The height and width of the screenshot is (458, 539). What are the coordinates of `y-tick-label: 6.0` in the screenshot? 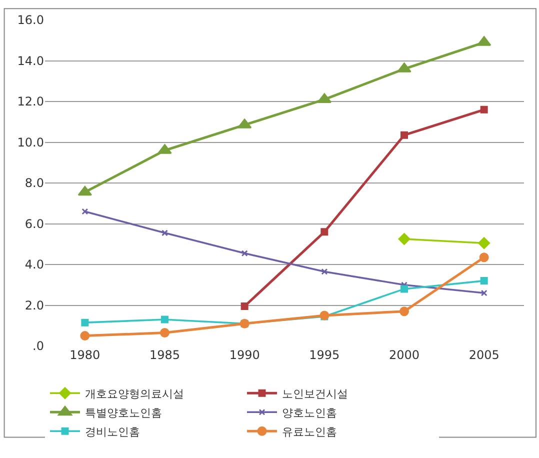 It's located at (34, 223).